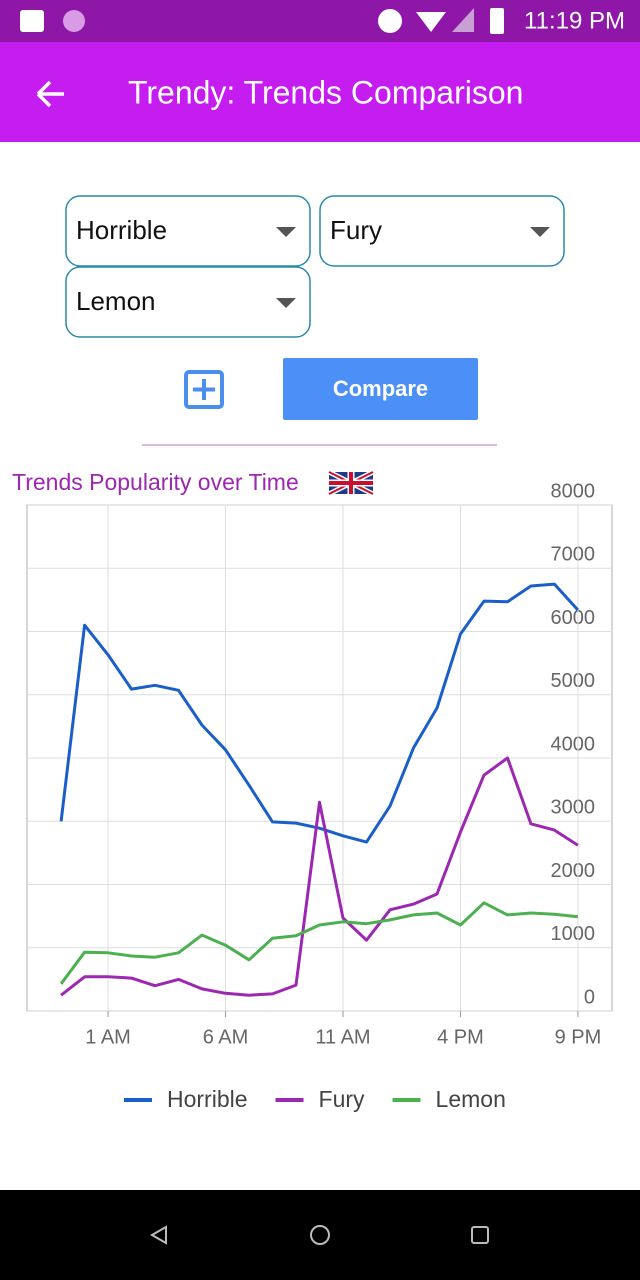 Image resolution: width=640 pixels, height=1280 pixels. Describe the element at coordinates (320, 21) in the screenshot. I see `status-bar` at that location.